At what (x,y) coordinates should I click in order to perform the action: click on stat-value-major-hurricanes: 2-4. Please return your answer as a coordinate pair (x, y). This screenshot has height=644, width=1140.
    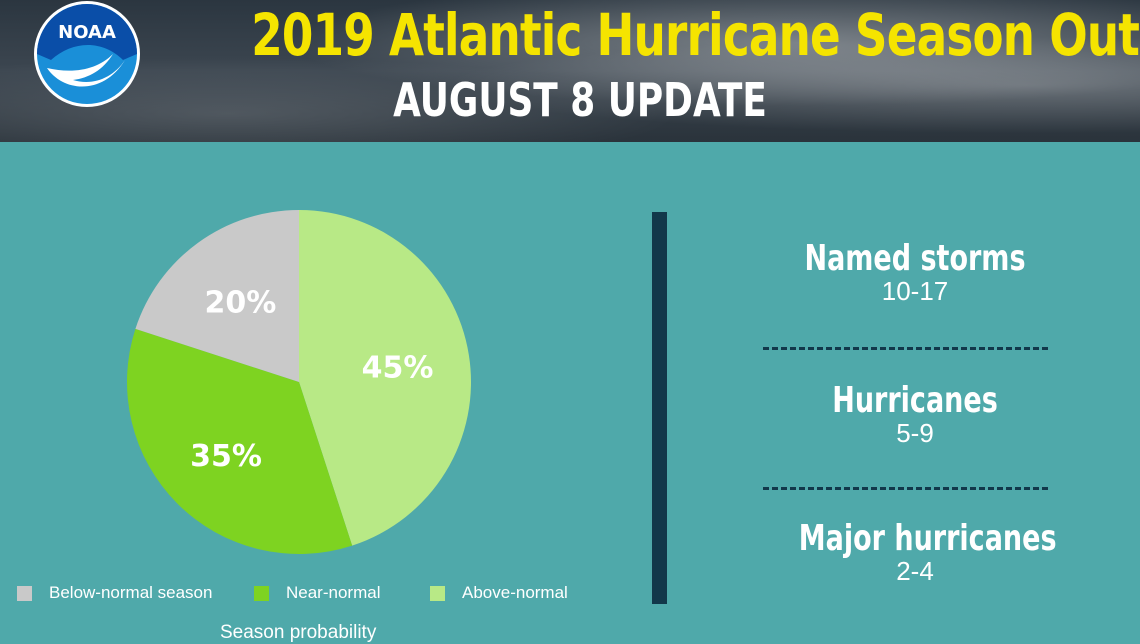
    Looking at the image, I should click on (915, 571).